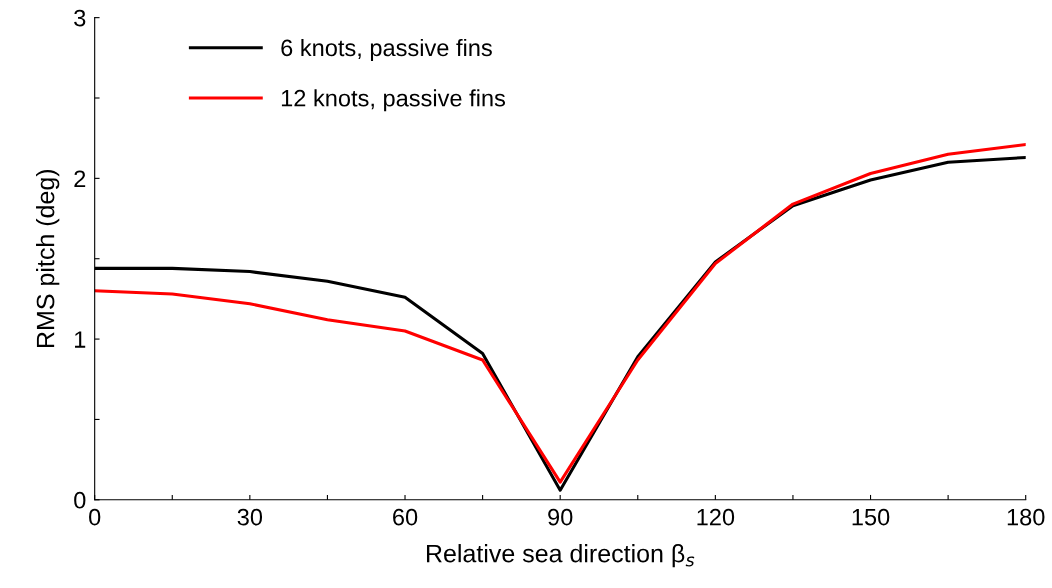  I want to click on y-tick-label: 0, so click(80, 500).